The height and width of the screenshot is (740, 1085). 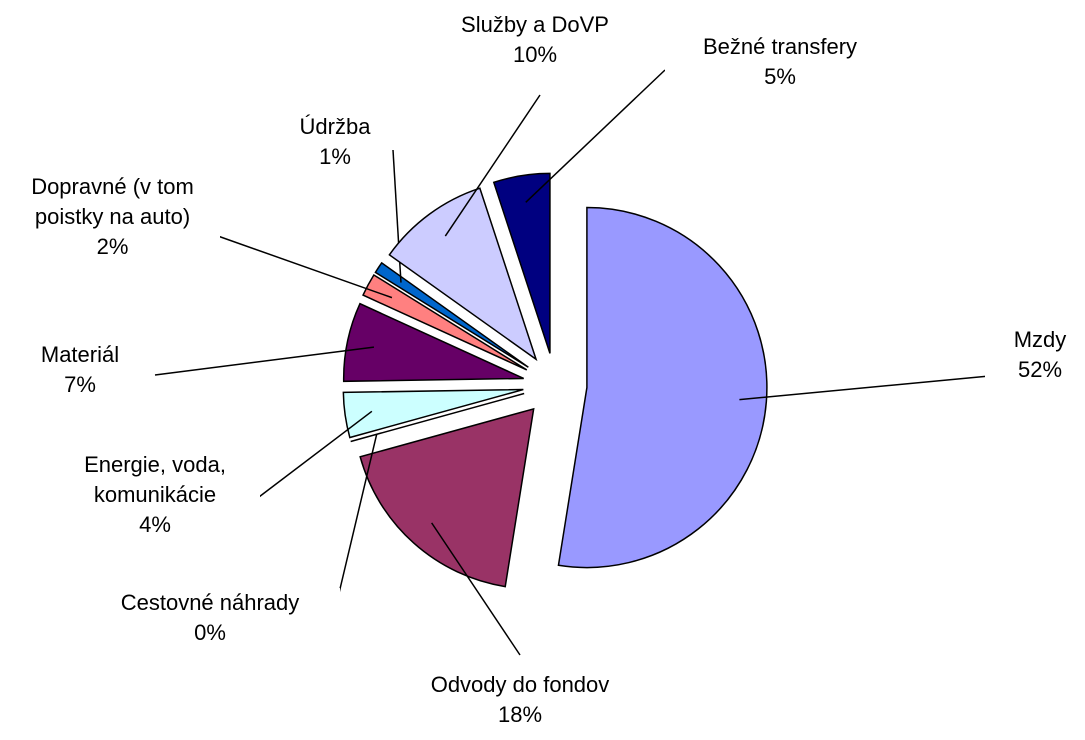 I want to click on category-name: Cestovné náhrady, so click(x=210, y=602).